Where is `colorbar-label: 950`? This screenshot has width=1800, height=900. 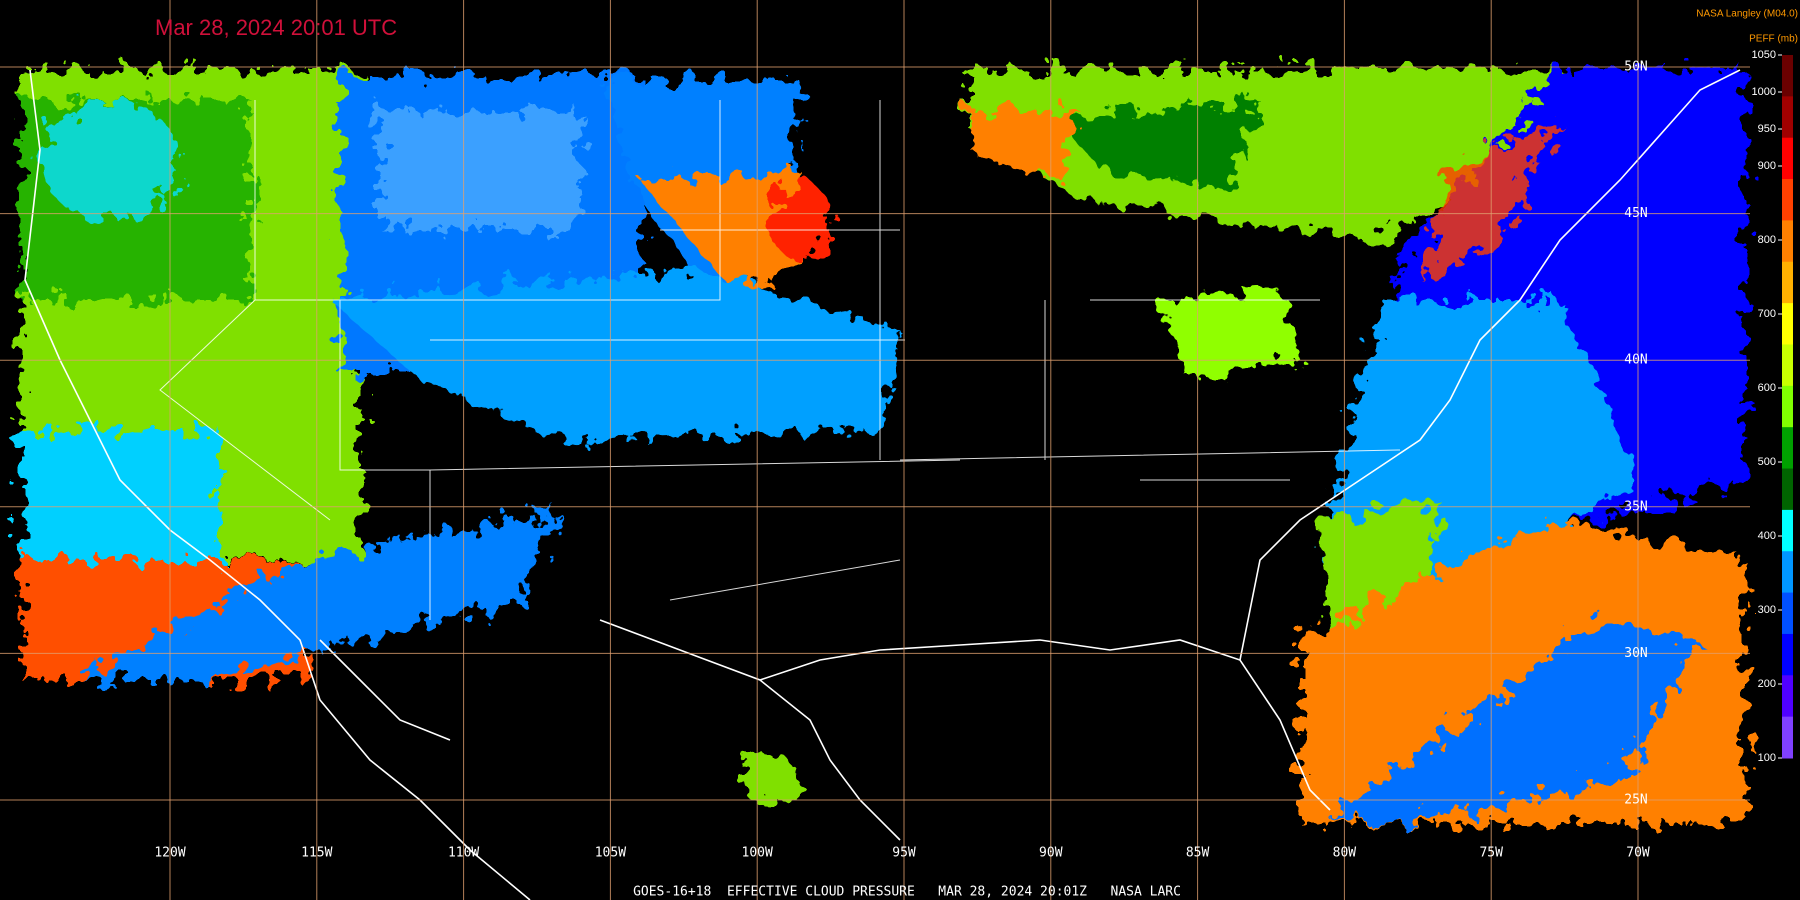 colorbar-label: 950 is located at coordinates (1767, 129).